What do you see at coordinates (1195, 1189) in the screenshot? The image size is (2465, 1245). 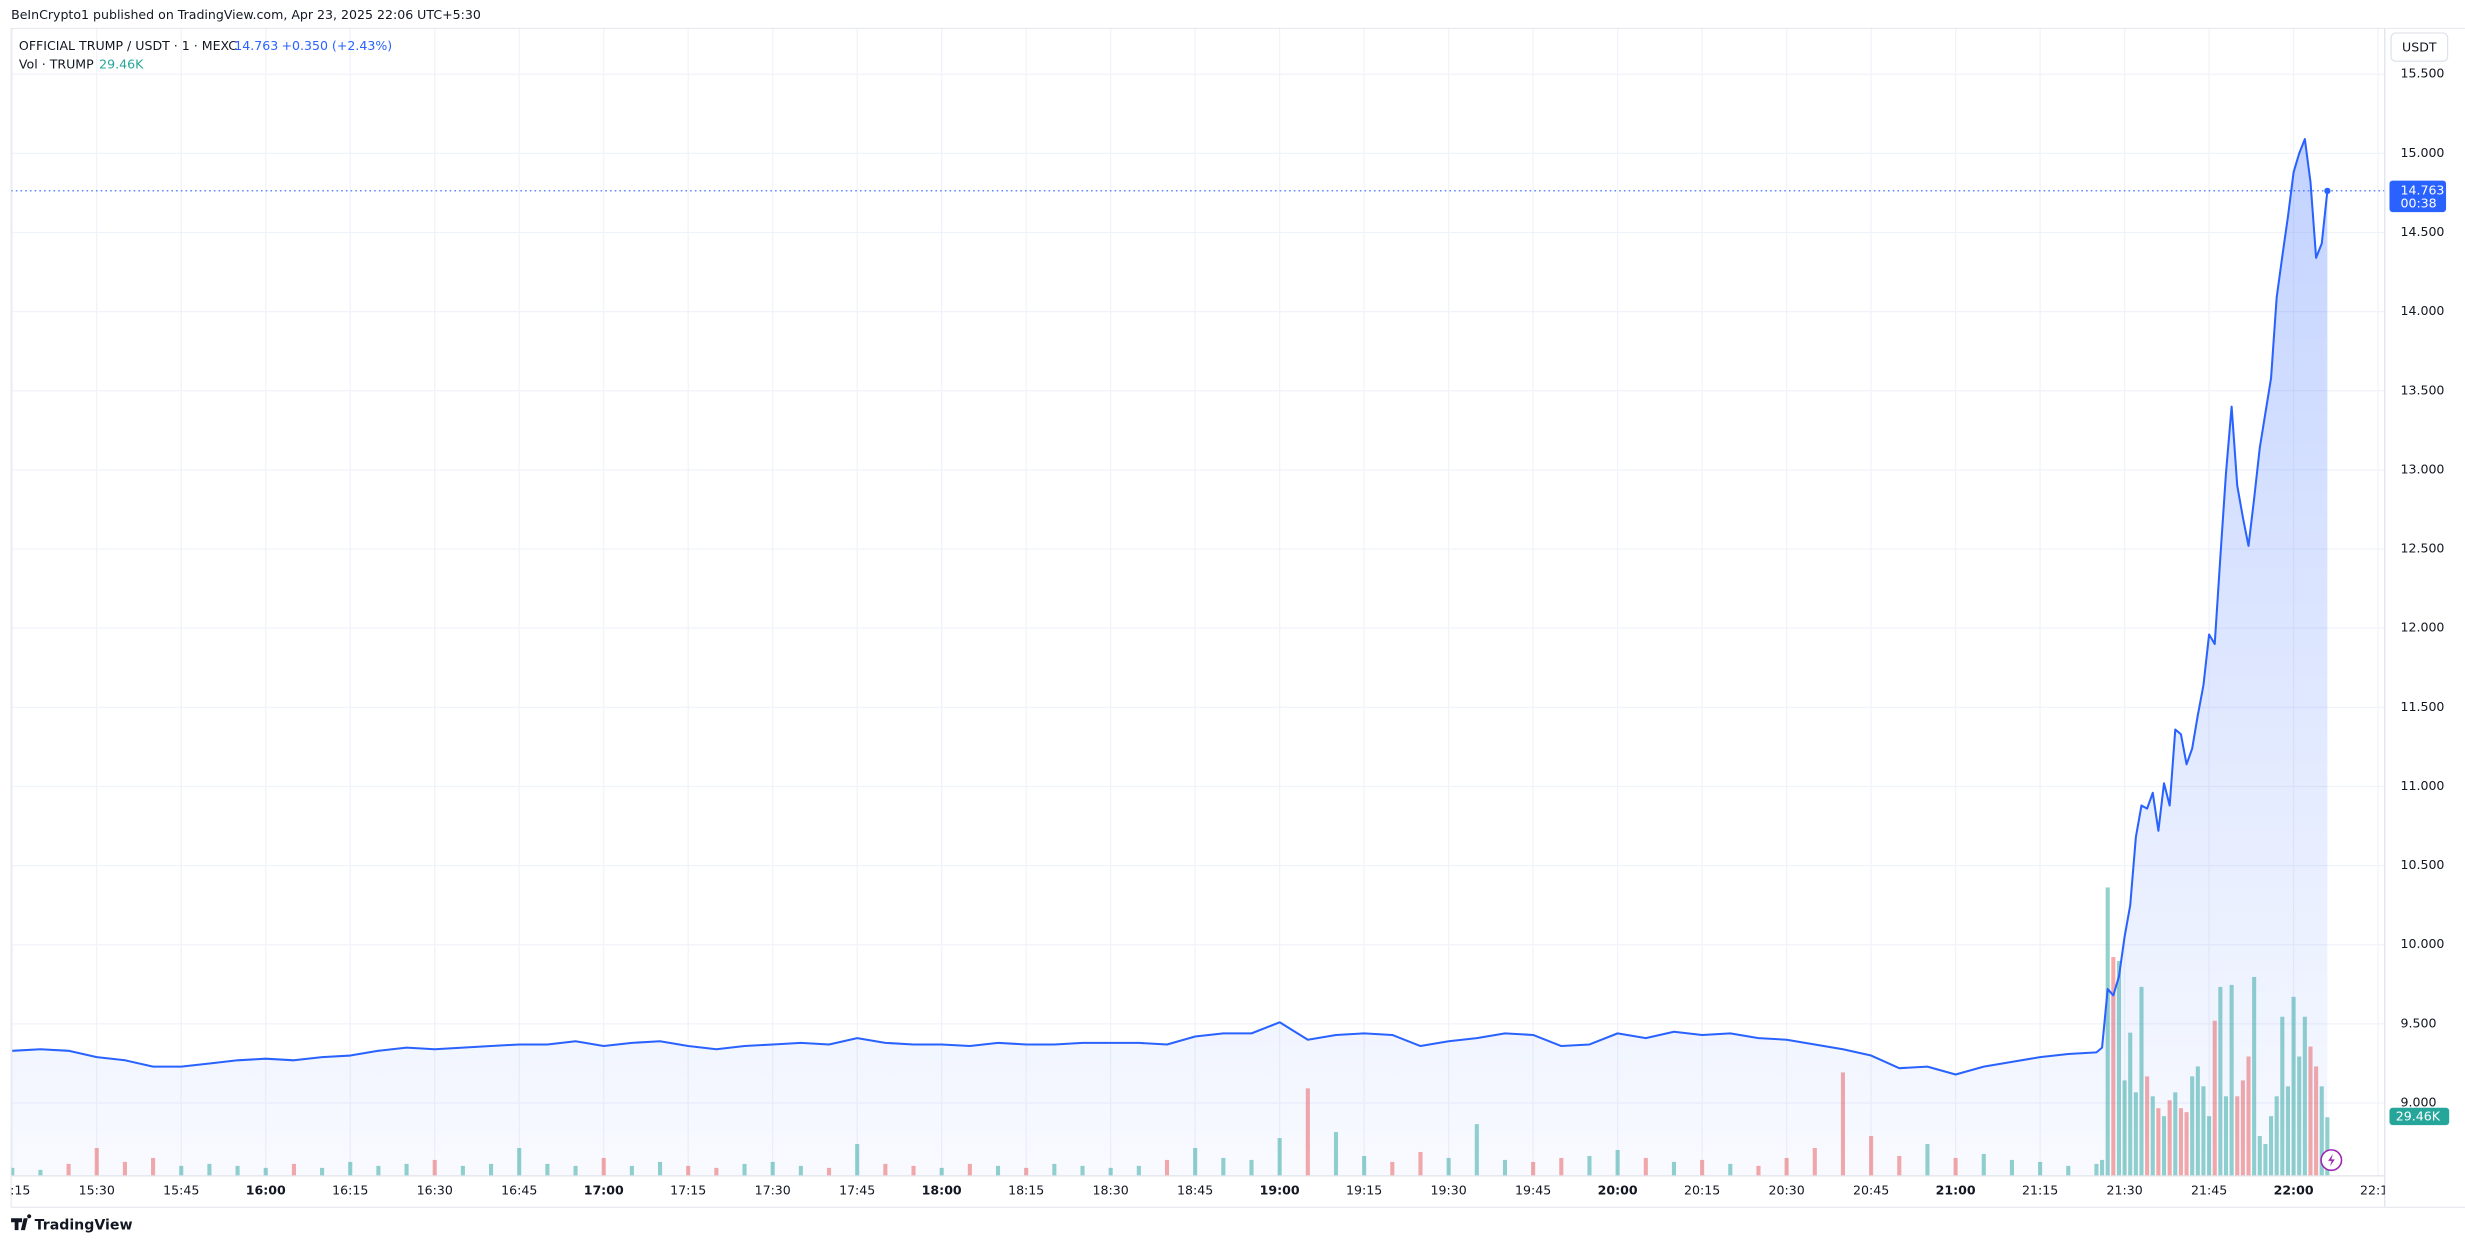 I see `x-tick-label: 18:45` at bounding box center [1195, 1189].